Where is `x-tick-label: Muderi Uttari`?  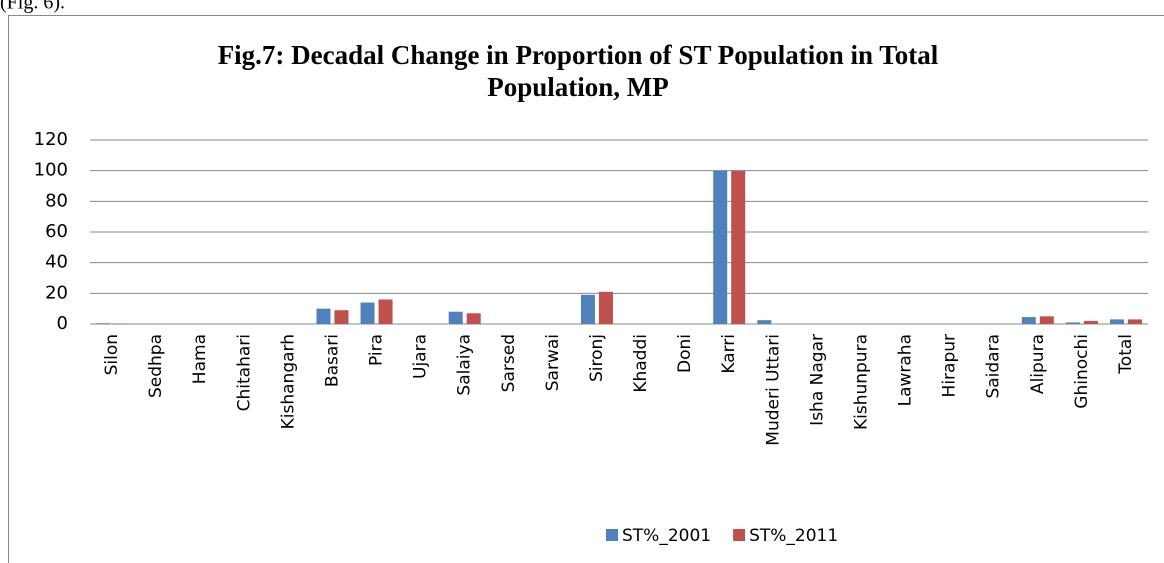
x-tick-label: Muderi Uttari is located at coordinates (773, 390).